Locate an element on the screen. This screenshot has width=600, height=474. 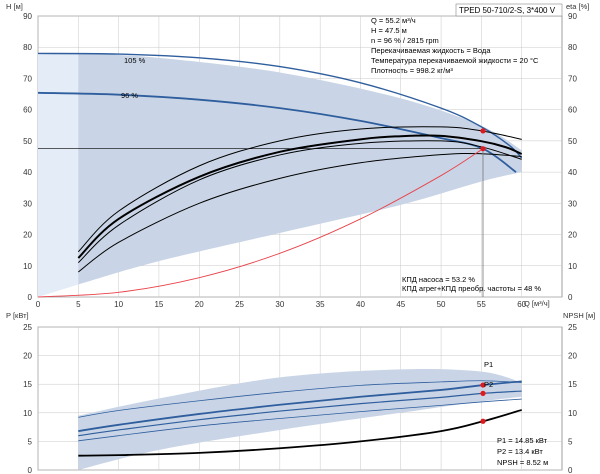
model-label: TPED 50-710/2-S, 3*400 V is located at coordinates (507, 10).